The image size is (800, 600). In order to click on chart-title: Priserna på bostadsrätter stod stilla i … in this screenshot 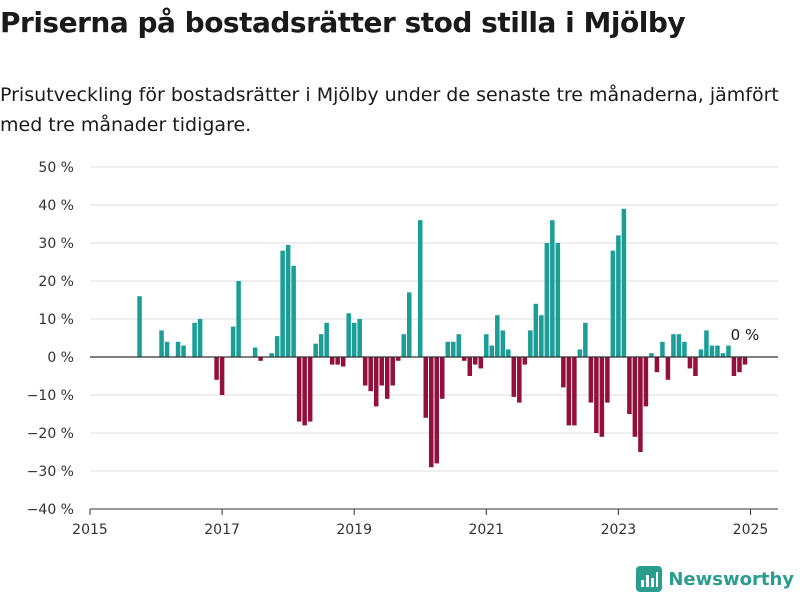, I will do `click(343, 22)`.